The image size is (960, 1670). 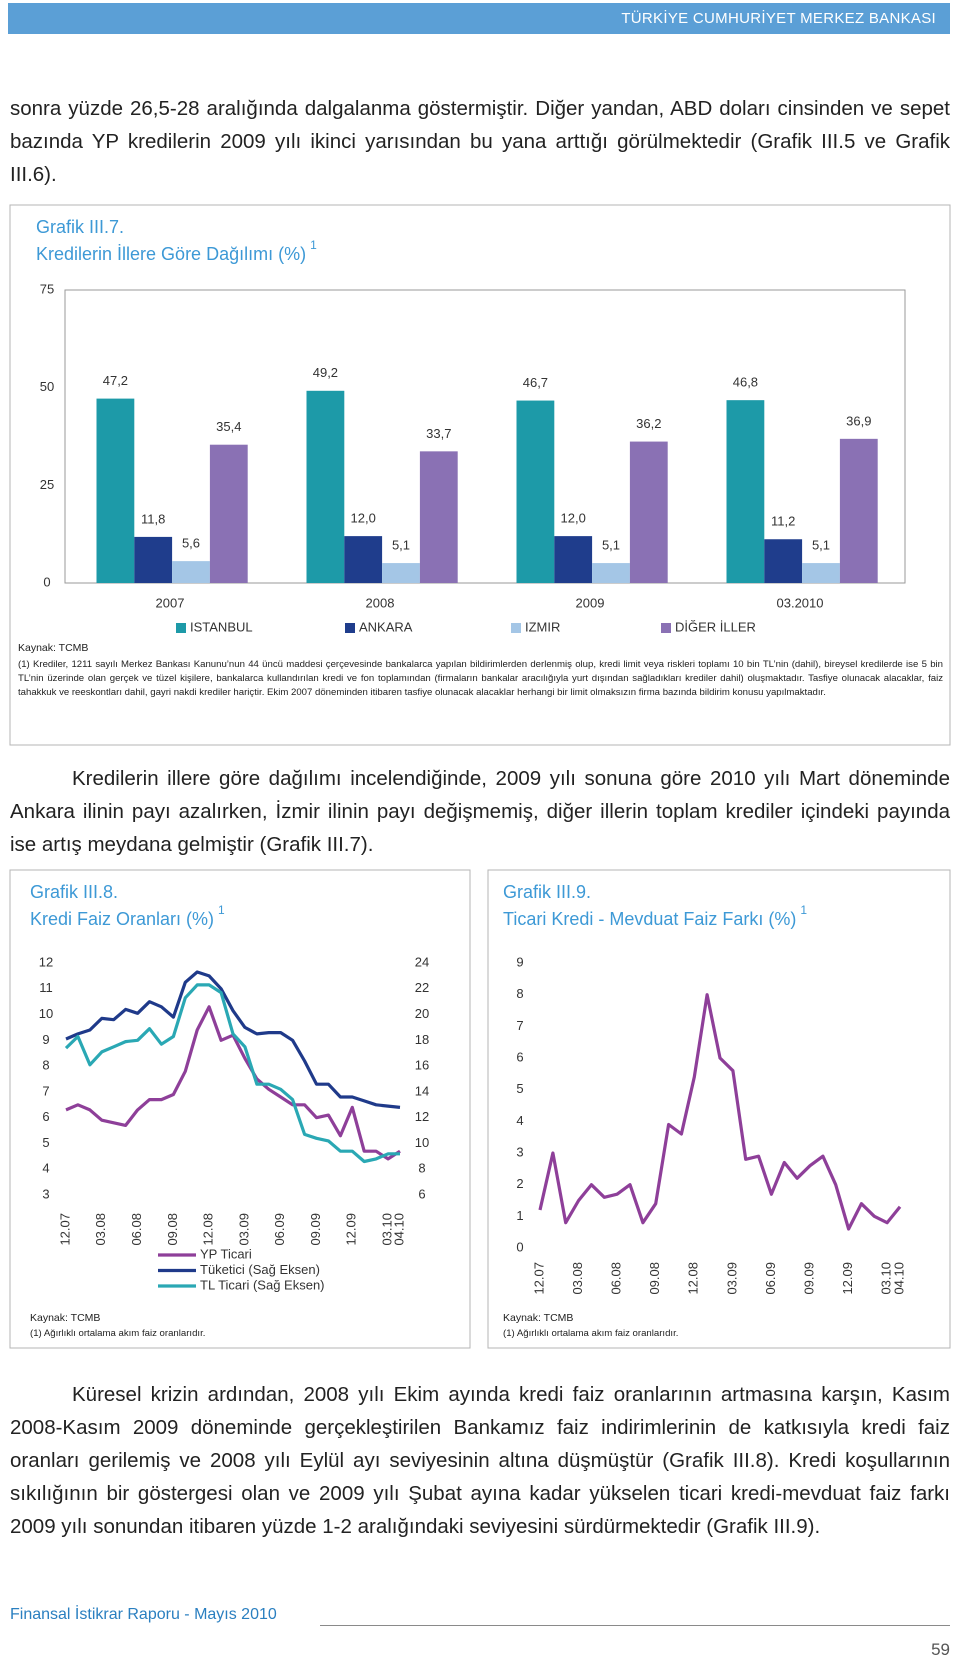 What do you see at coordinates (325, 372) in the screenshot?
I see `value-label: 49,2` at bounding box center [325, 372].